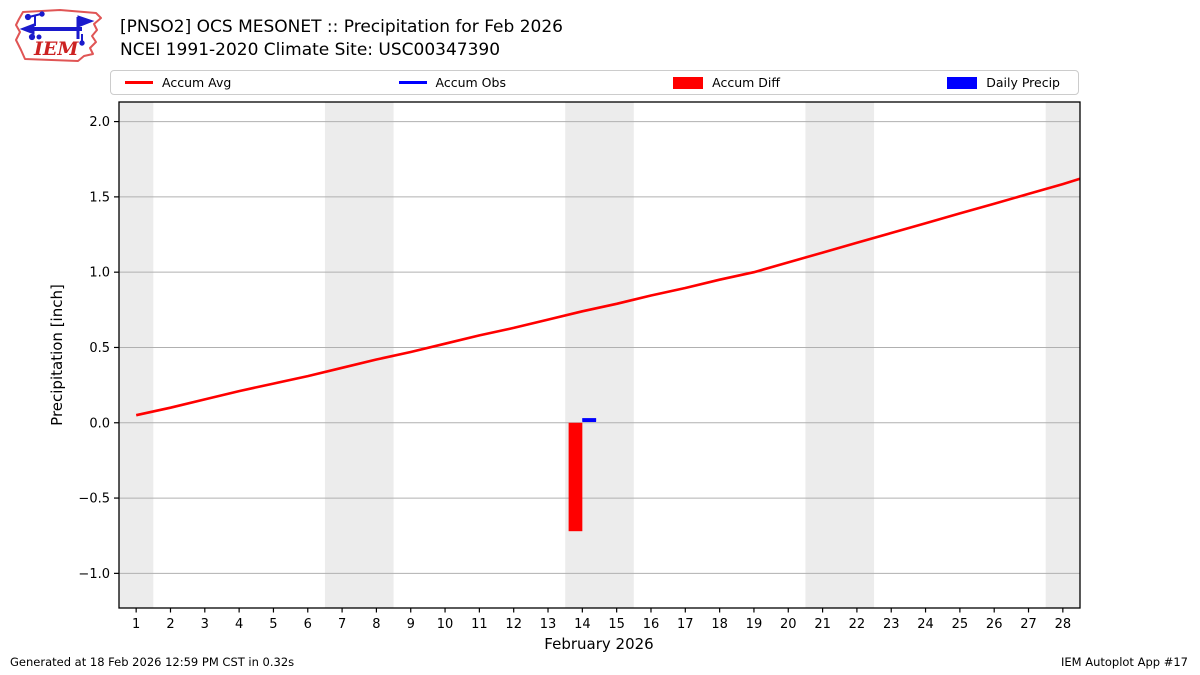 The height and width of the screenshot is (675, 1200). Describe the element at coordinates (197, 82) in the screenshot. I see `legend-label: Accum Avg` at that location.